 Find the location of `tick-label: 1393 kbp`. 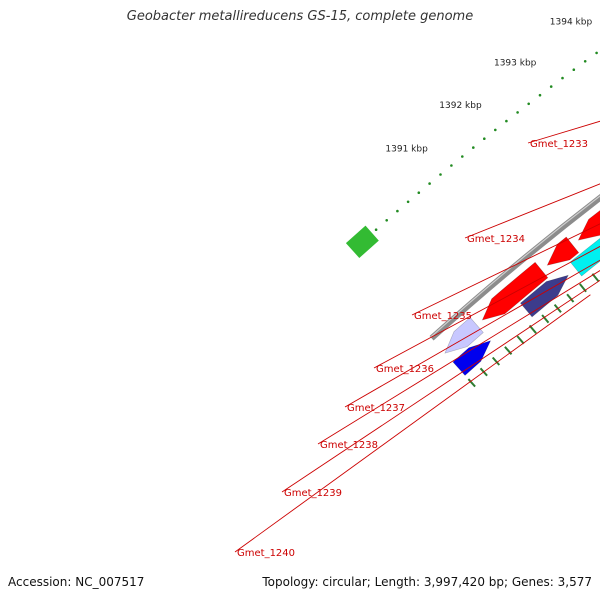

tick-label: 1393 kbp is located at coordinates (515, 64).